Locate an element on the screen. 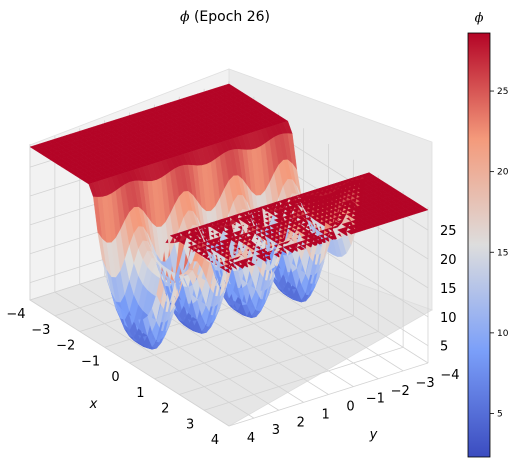  colorbar-tick-label: 5 is located at coordinates (500, 414).